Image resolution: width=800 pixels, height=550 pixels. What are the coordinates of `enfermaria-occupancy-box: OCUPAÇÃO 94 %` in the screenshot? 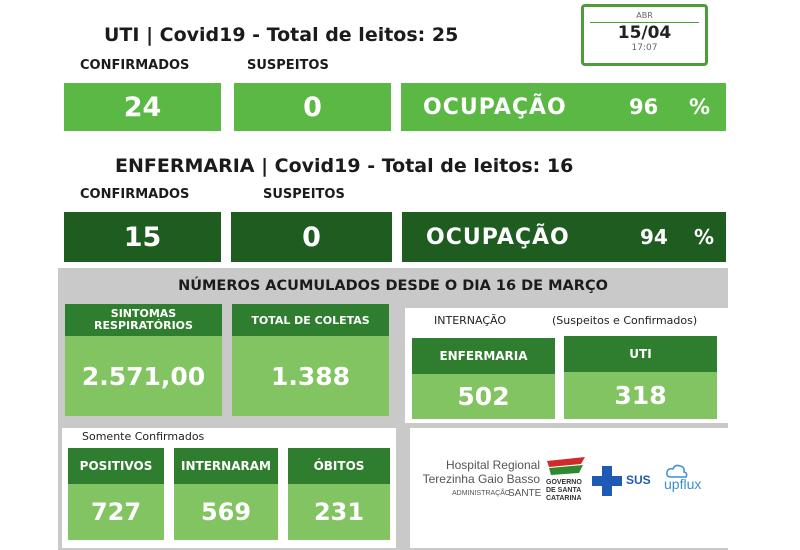 It's located at (564, 237).